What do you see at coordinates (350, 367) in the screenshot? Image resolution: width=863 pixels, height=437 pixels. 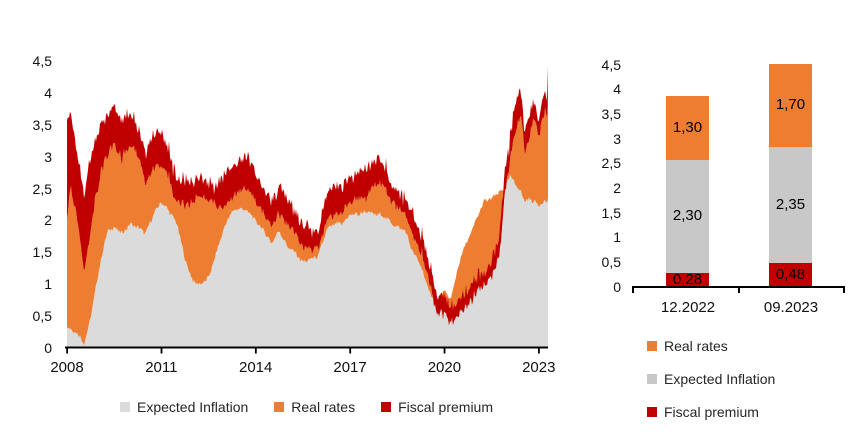 I see `x-tick-label: 2017` at bounding box center [350, 367].